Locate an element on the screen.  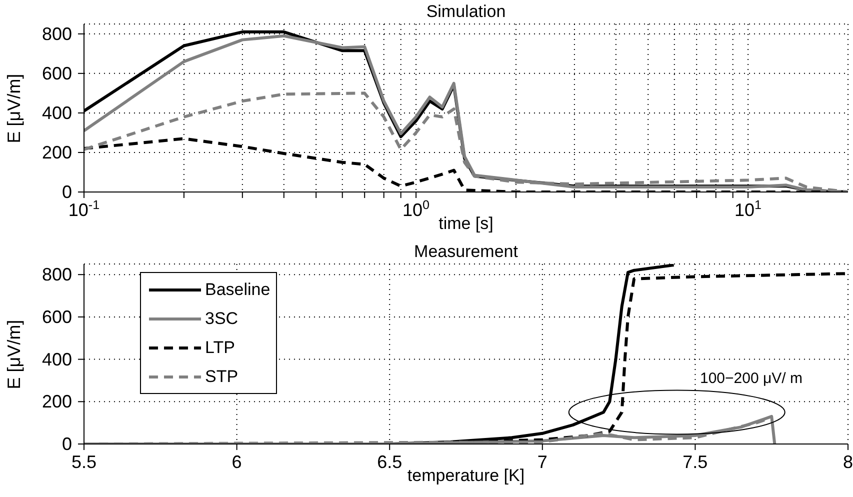
y-tick-label: 0 is located at coordinates (67, 444).